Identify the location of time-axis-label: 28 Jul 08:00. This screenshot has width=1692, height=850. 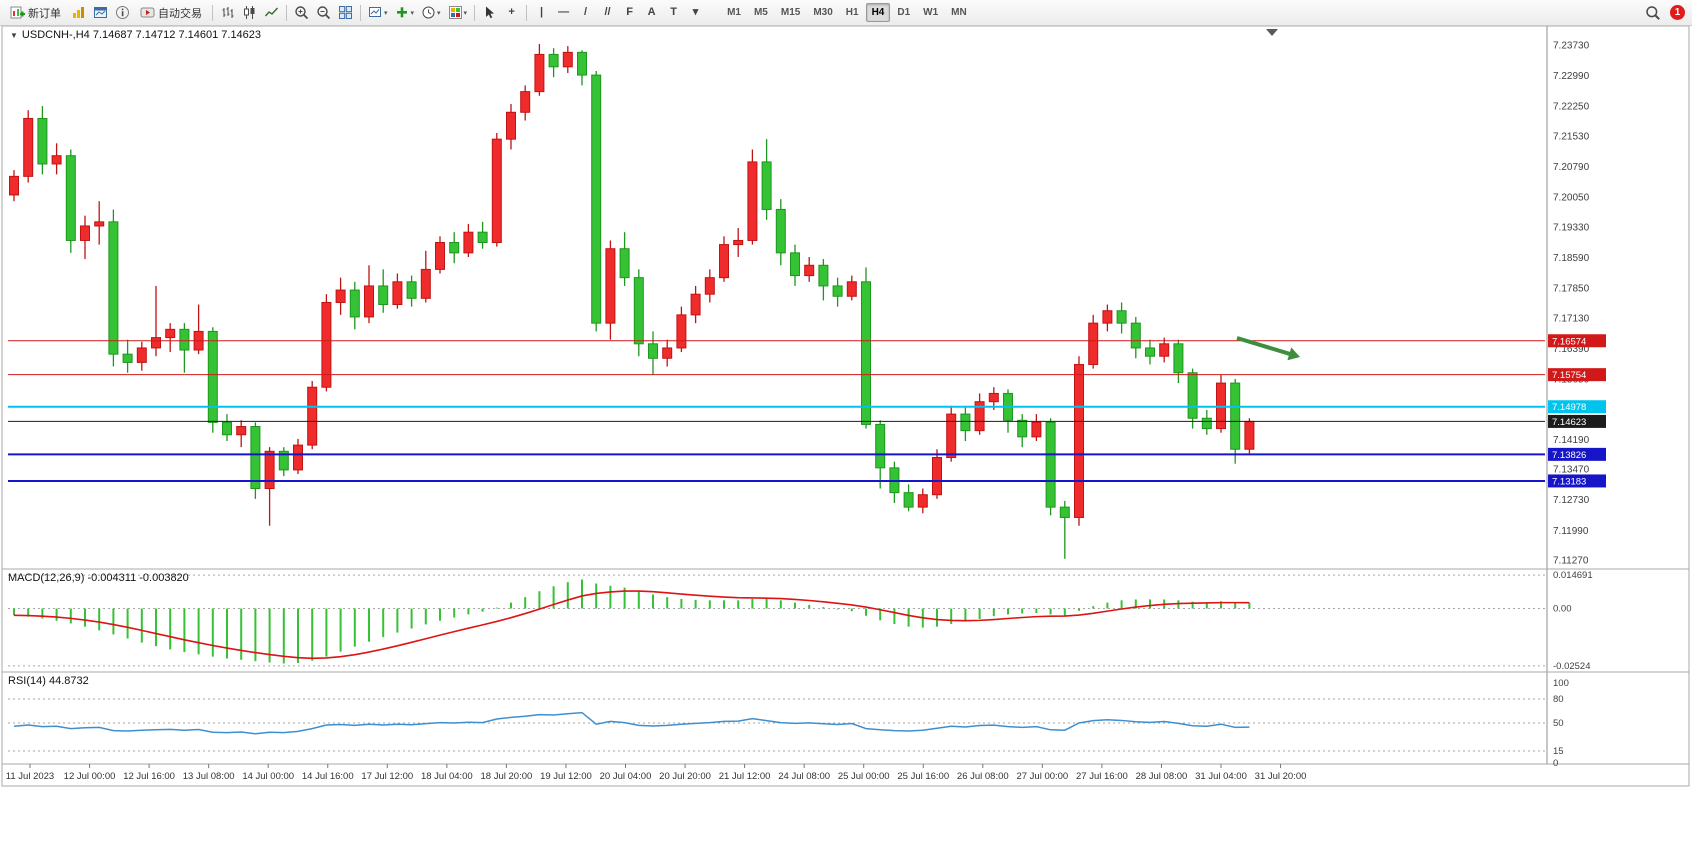
(1162, 776).